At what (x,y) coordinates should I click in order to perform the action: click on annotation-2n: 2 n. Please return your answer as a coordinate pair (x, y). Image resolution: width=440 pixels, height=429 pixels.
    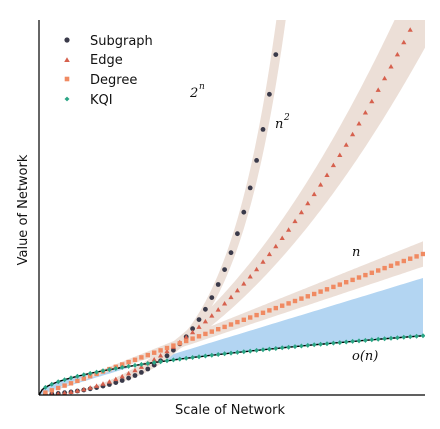
    Looking at the image, I should click on (197, 91).